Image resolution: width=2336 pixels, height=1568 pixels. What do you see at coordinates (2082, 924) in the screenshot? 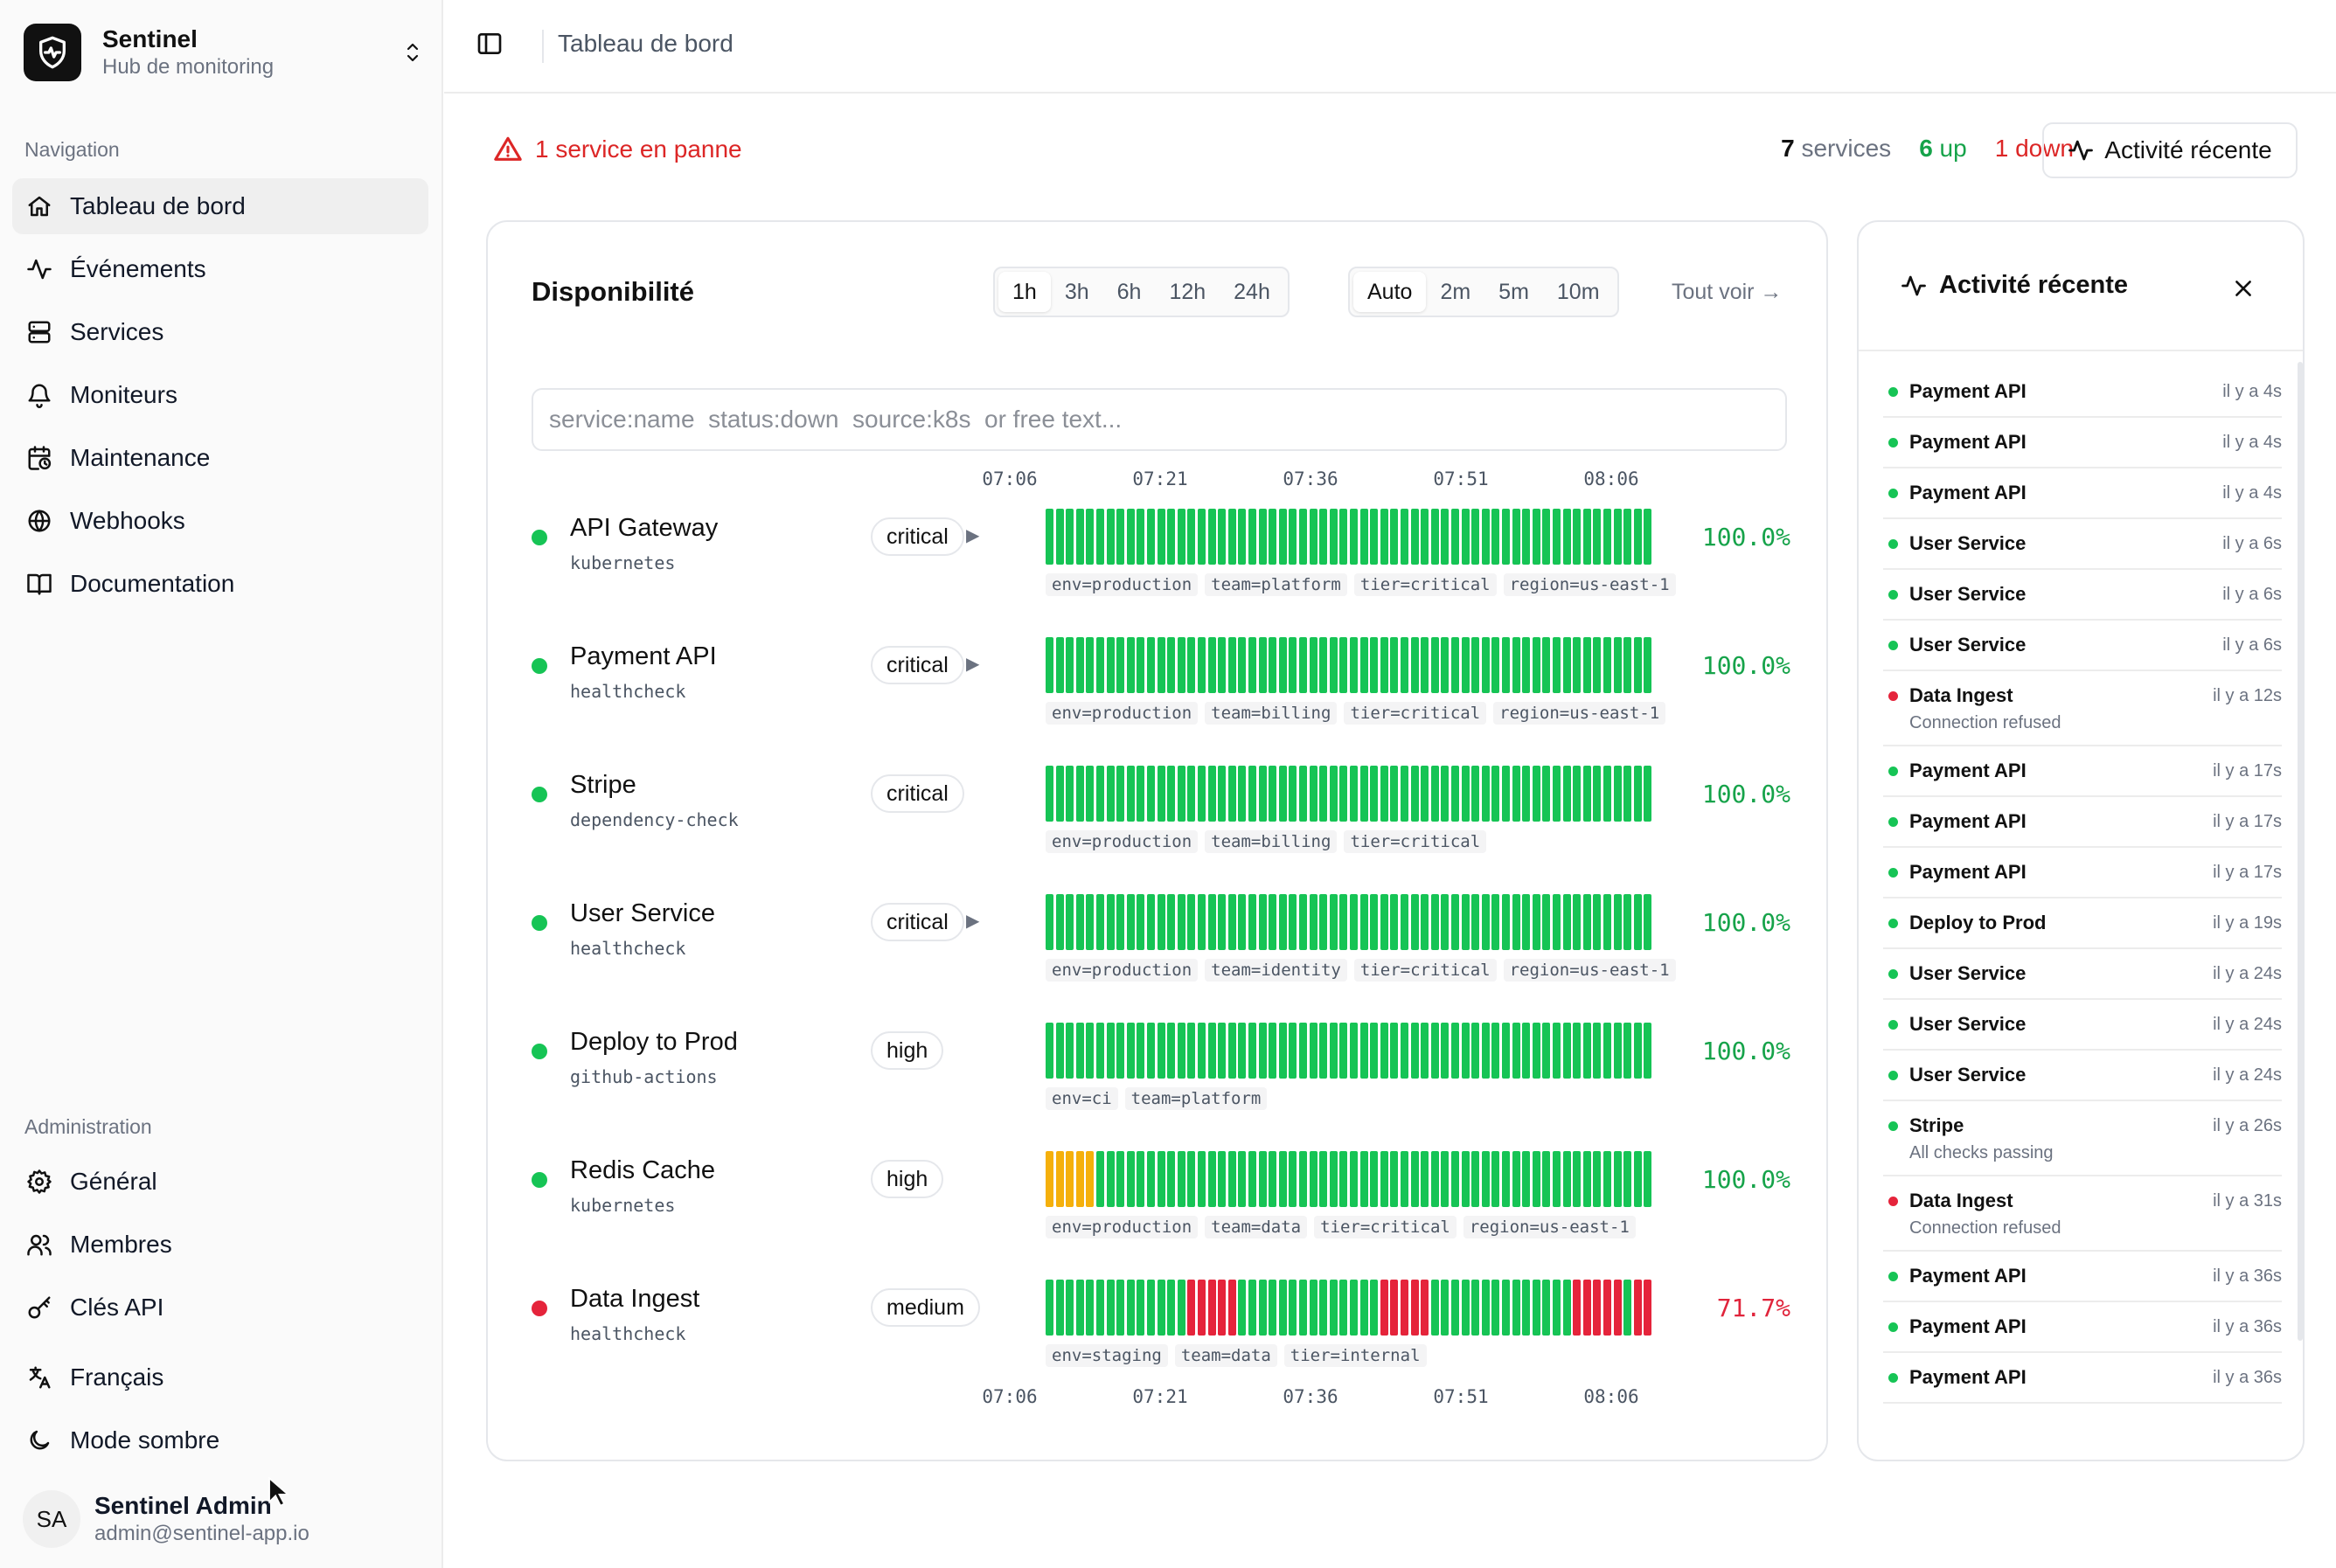
I see `activity-item: Deploy to Prod il y a 19s` at bounding box center [2082, 924].